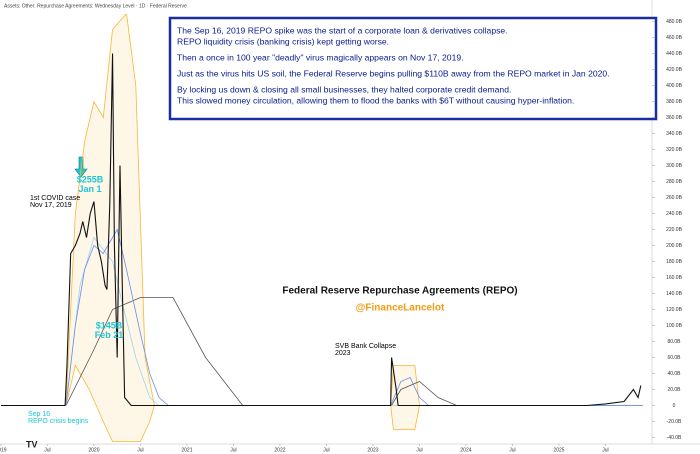  What do you see at coordinates (674, 262) in the screenshot?
I see `y-tick-label: 180.0B` at bounding box center [674, 262].